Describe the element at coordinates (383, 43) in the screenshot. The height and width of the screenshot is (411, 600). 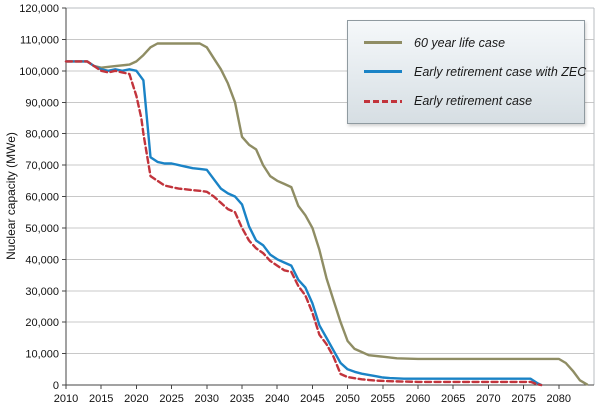
I see `line-swatch-60-year-life-case` at that location.